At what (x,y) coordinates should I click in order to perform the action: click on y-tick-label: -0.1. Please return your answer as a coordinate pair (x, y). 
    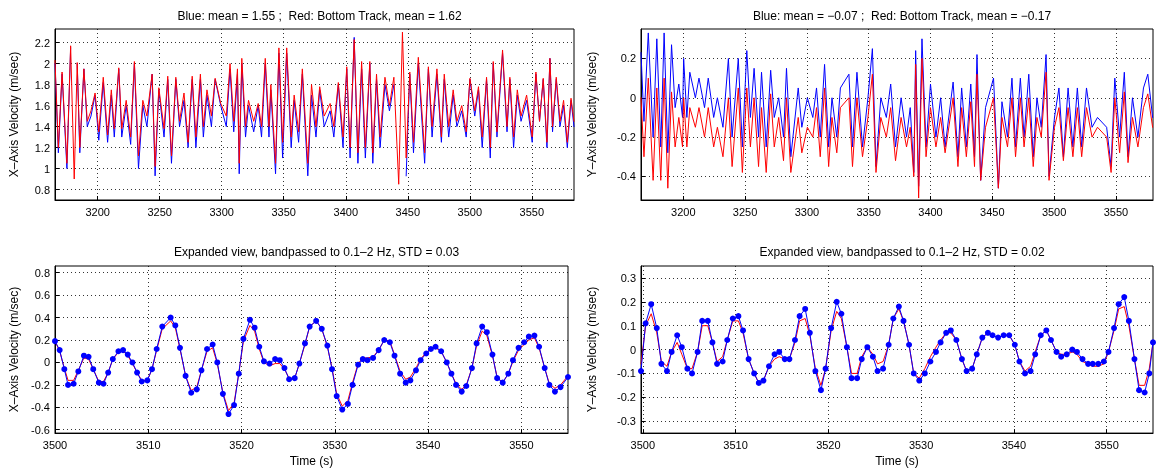
    Looking at the image, I should click on (626, 373).